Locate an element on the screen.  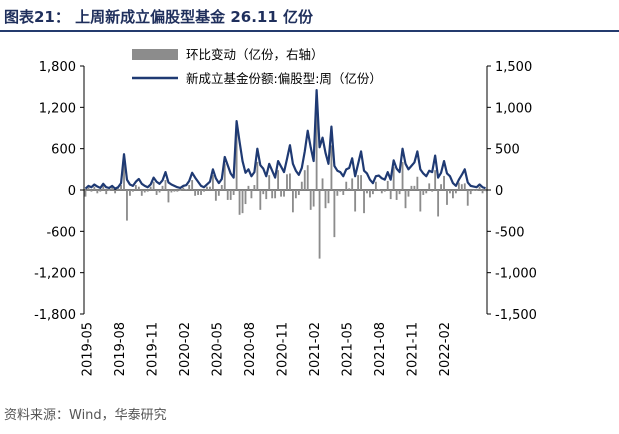
right-tick-label: -1,000 is located at coordinates (516, 274).